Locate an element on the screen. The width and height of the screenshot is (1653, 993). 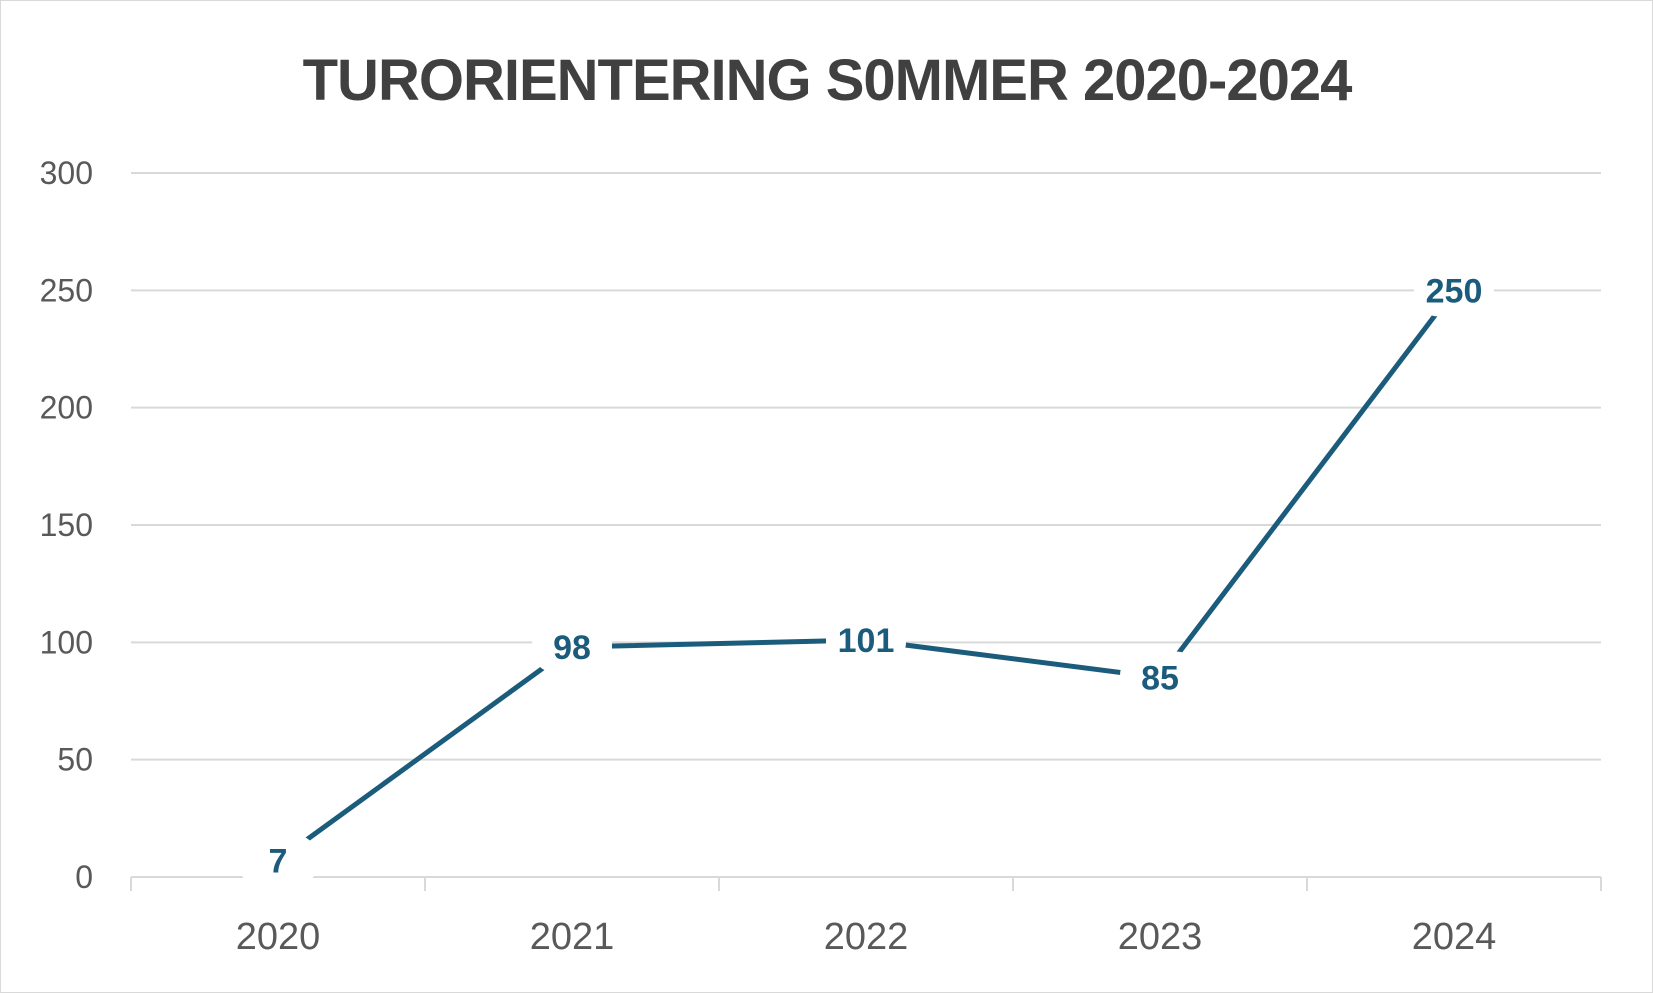
data-point: 7 is located at coordinates (278, 860).